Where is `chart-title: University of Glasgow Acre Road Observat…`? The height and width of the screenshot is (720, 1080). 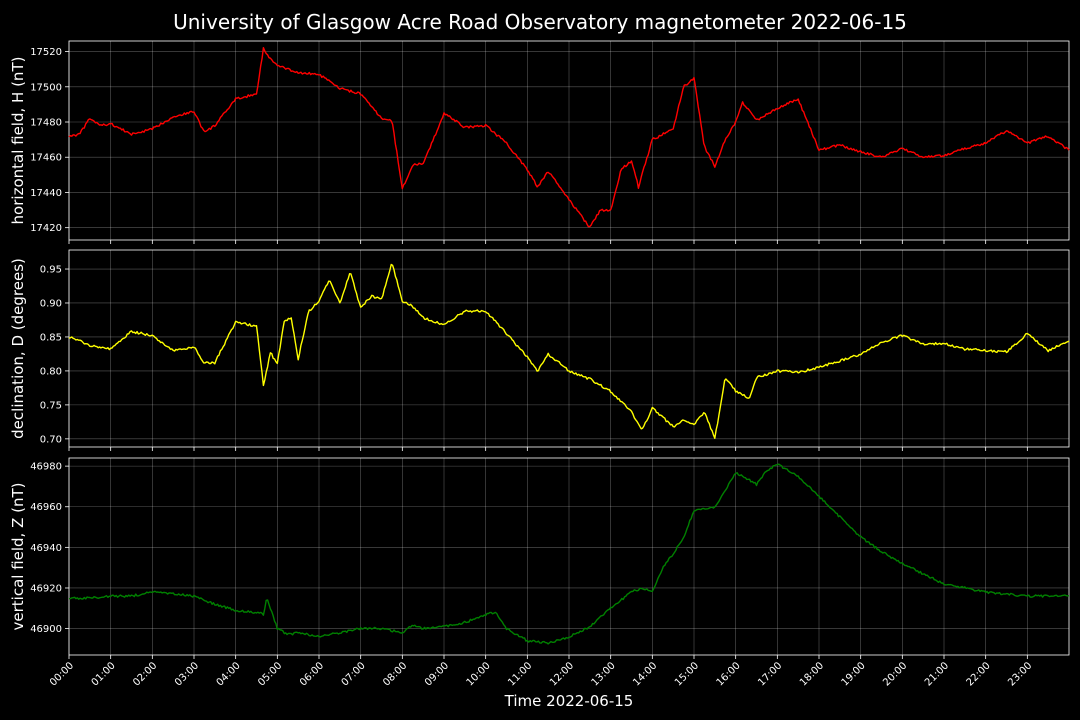 chart-title: University of Glasgow Acre Road Observat… is located at coordinates (540, 22).